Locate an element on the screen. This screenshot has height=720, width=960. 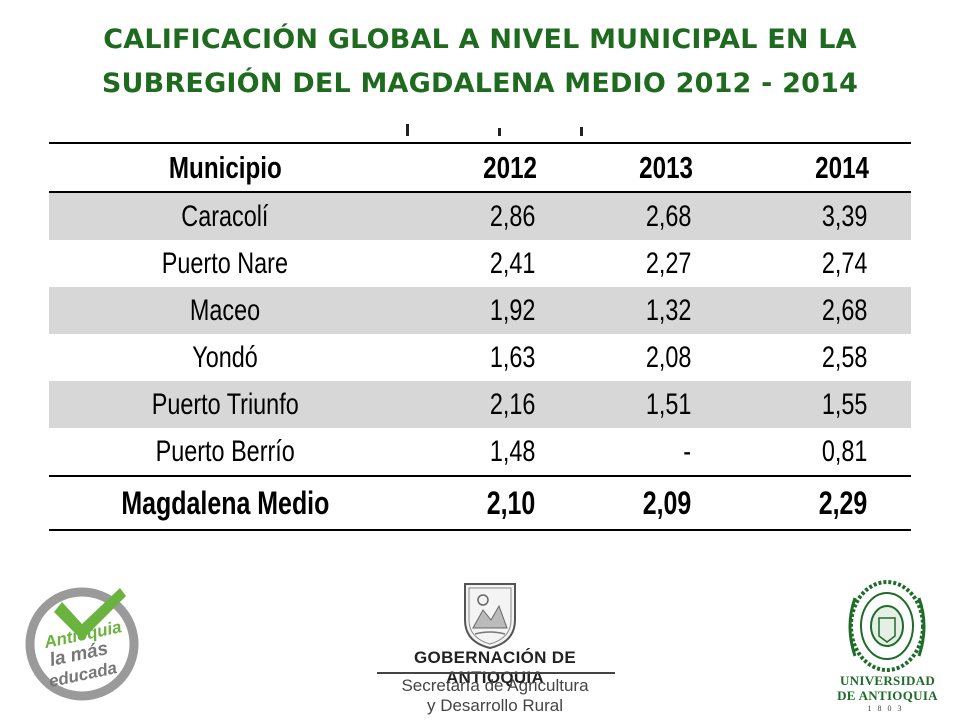
score-2012-cell: 1,92 is located at coordinates (512, 310).